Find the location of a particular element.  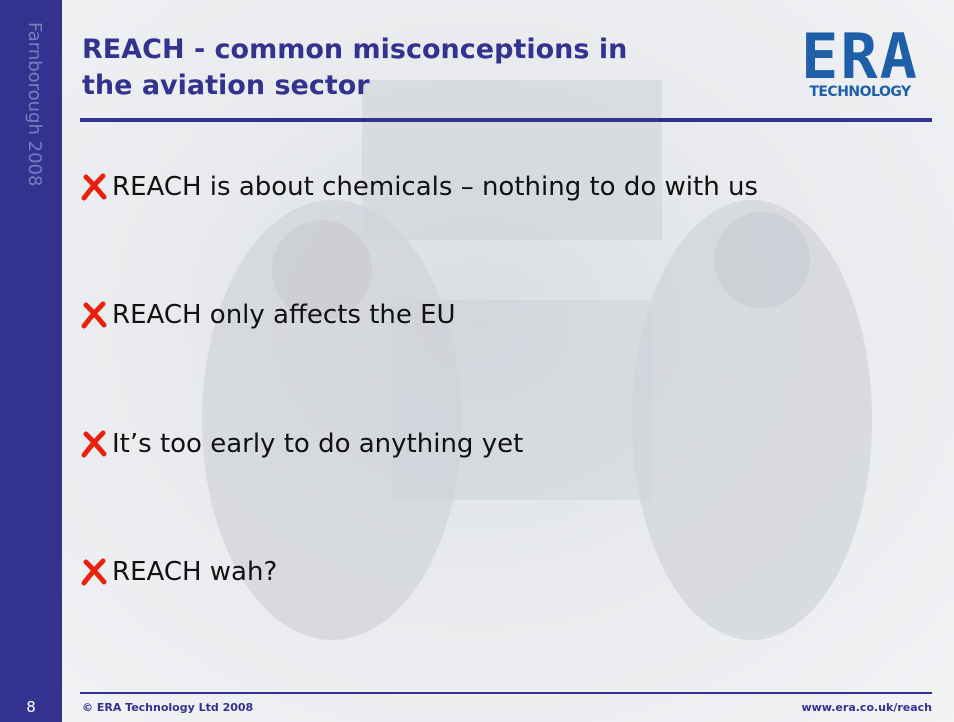

logo: ERA TECHNOLOGY is located at coordinates (860, 63).